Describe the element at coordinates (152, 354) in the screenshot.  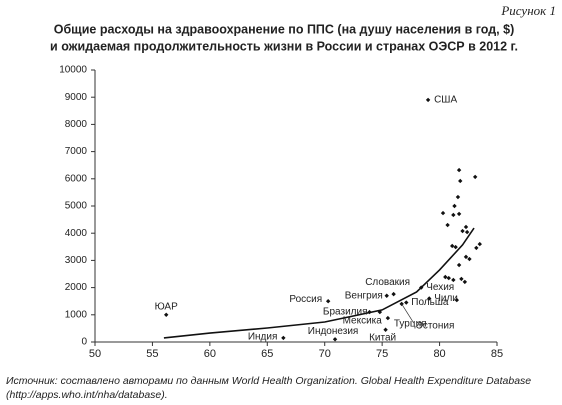
I see `x-tick-label: 55` at that location.